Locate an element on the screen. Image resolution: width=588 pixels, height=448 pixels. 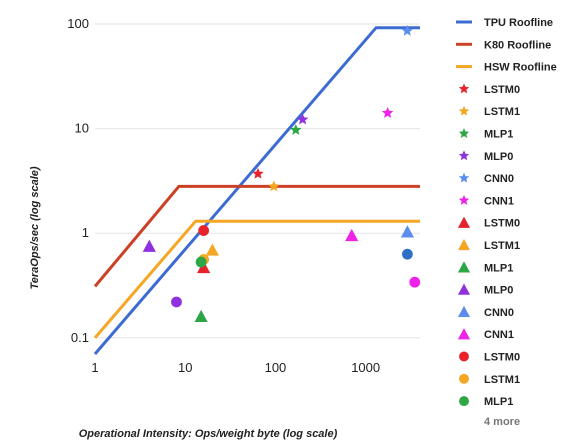
x-tick-label: 100 is located at coordinates (276, 367).